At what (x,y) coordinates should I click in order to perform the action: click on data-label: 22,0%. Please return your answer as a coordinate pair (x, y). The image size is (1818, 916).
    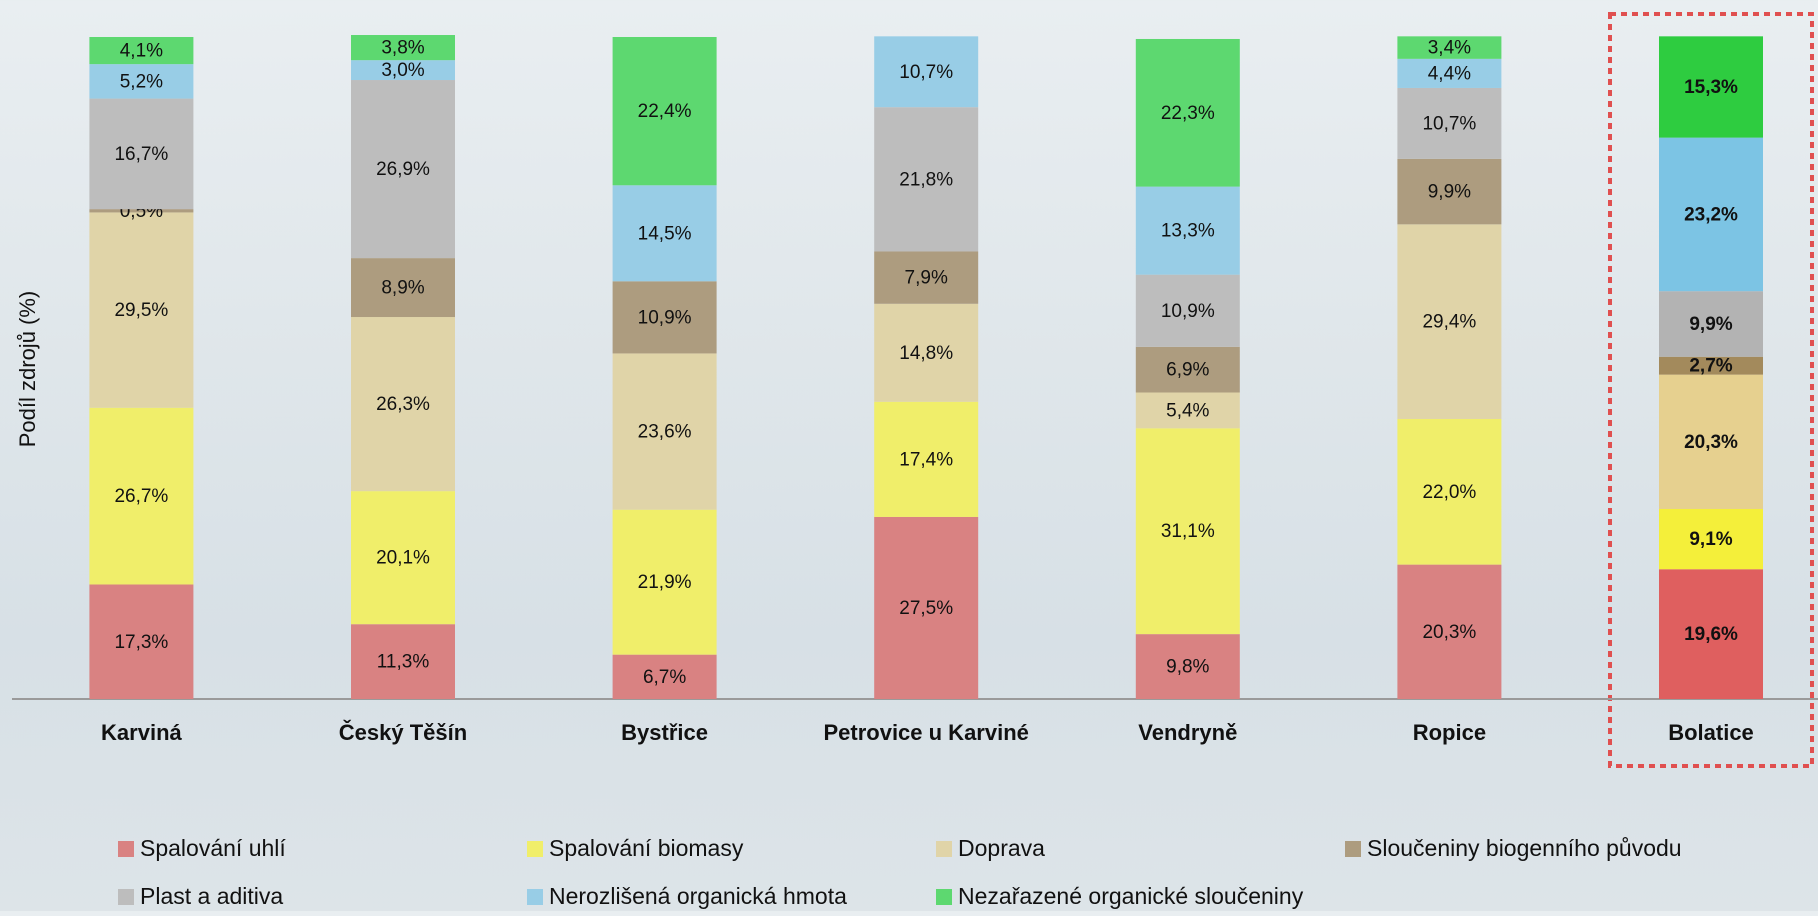
    Looking at the image, I should click on (1449, 492).